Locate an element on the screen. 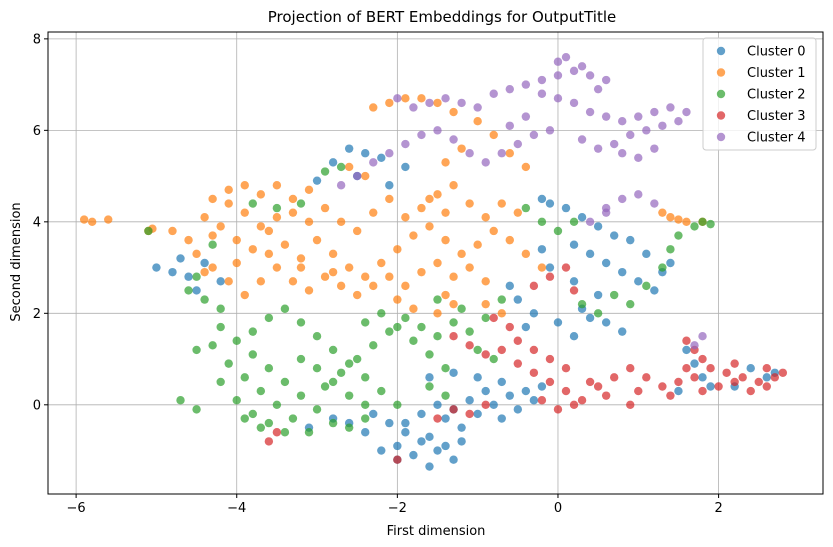 The image size is (833, 547). x-tick-label: 0 is located at coordinates (558, 508).